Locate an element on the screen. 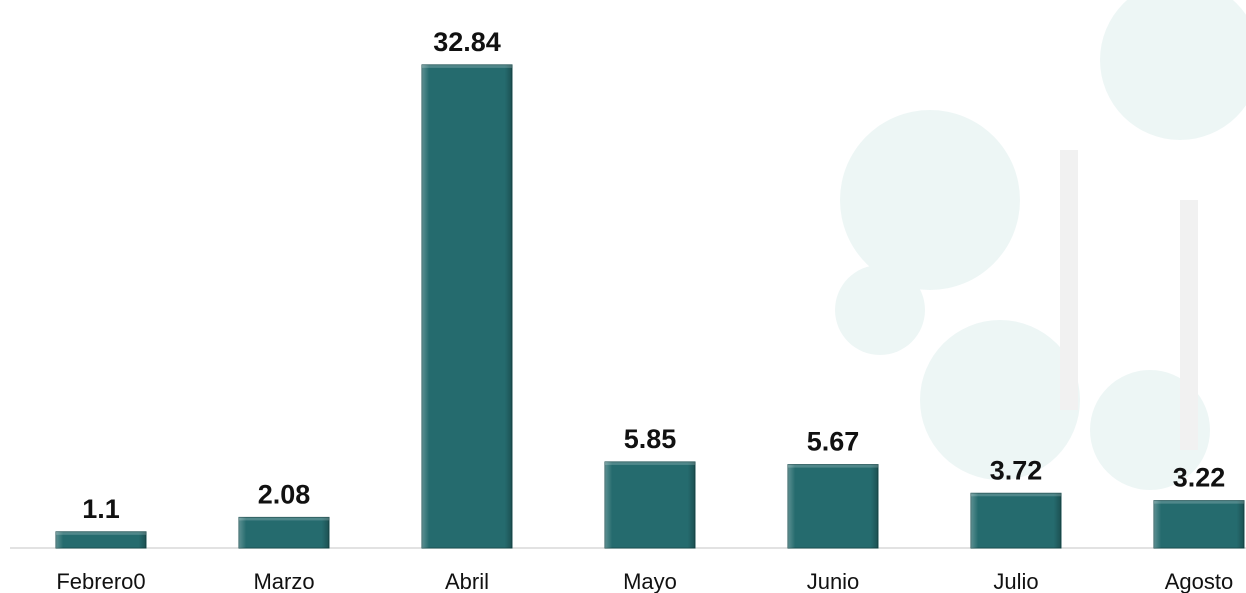 The height and width of the screenshot is (593, 1246). x-tick-label: Febrero0 is located at coordinates (100, 581).